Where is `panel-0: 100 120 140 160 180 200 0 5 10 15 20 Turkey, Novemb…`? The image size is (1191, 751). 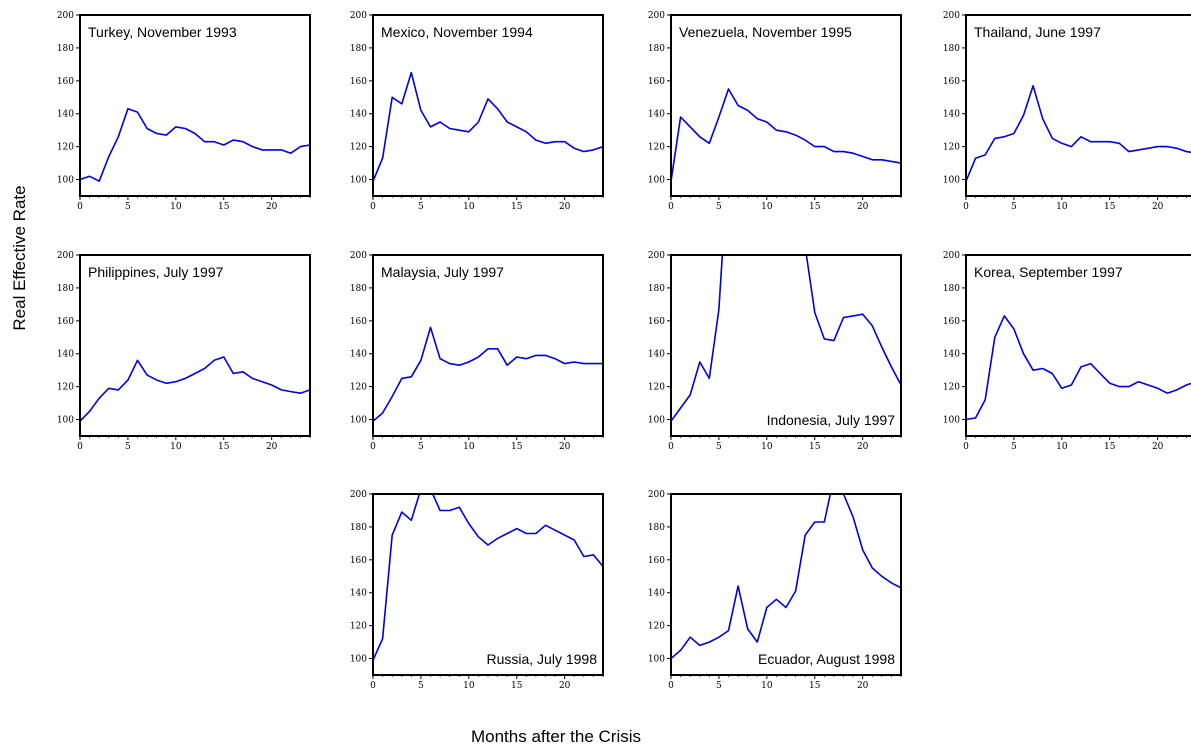
panel-0: 100 120 140 160 180 200 0 5 10 15 20 Turkey, Novemb… is located at coordinates (184, 111).